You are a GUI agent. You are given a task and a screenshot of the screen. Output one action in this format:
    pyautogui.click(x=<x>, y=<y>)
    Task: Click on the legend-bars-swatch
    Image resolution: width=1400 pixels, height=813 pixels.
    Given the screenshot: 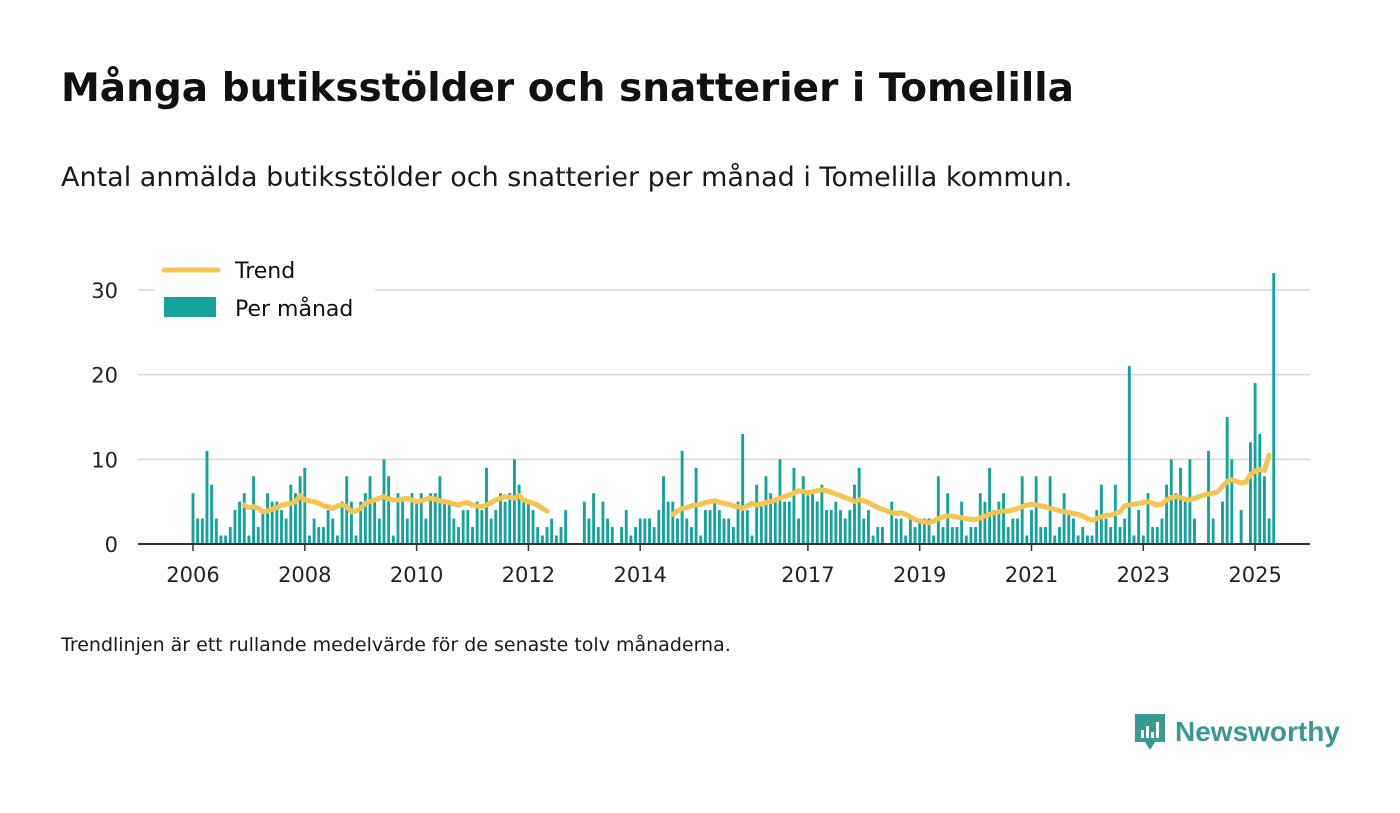 What is the action you would take?
    pyautogui.click(x=190, y=307)
    